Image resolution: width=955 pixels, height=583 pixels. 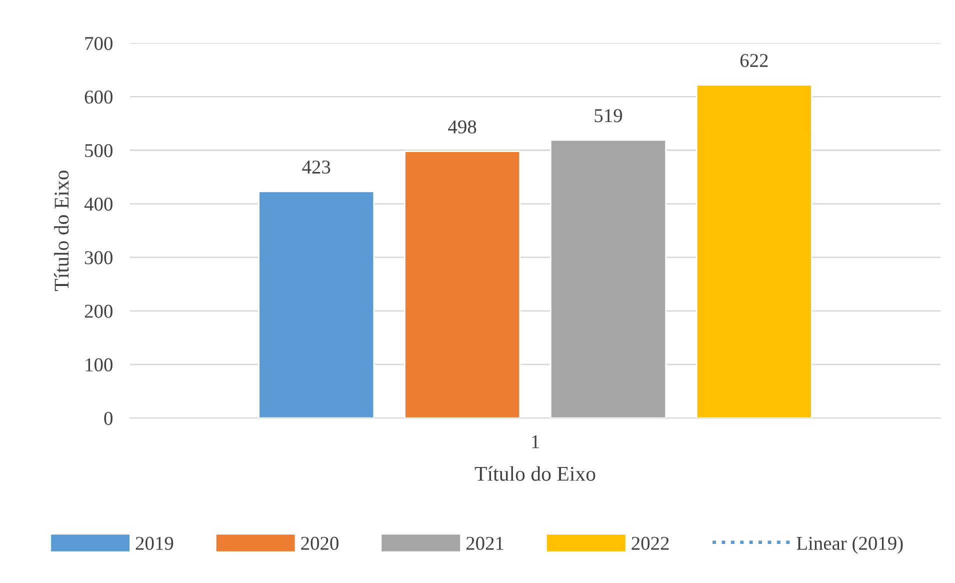 I want to click on y-tick-label: 100, so click(x=99, y=365).